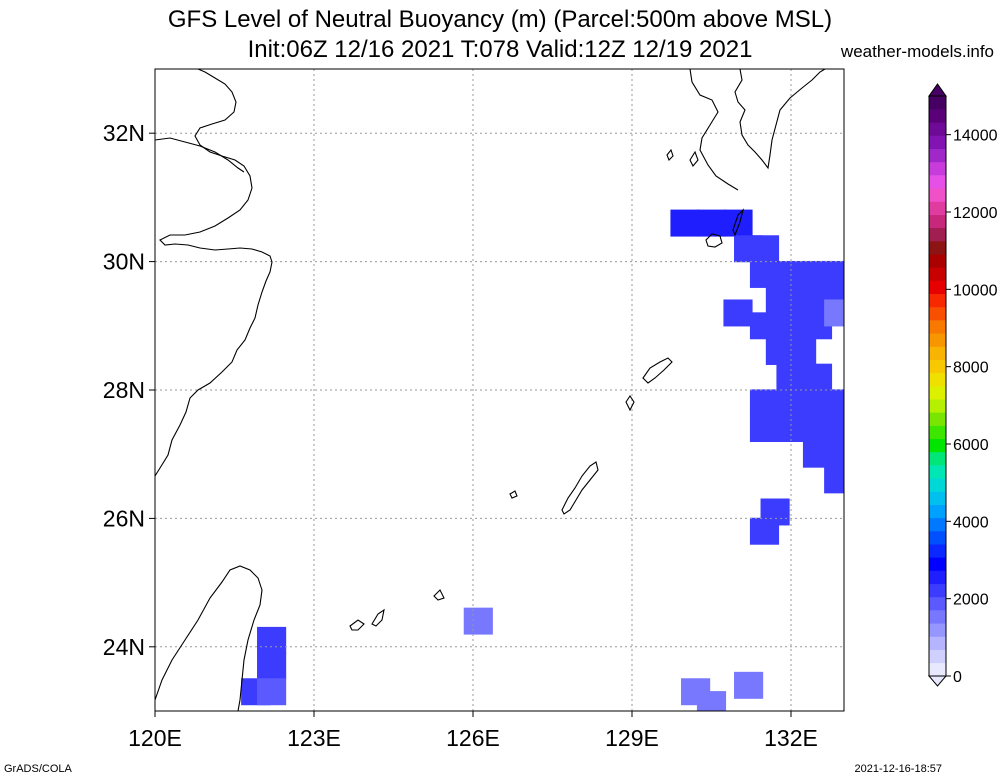  Describe the element at coordinates (791, 738) in the screenshot. I see `x-tick-label-4: 132E` at that location.